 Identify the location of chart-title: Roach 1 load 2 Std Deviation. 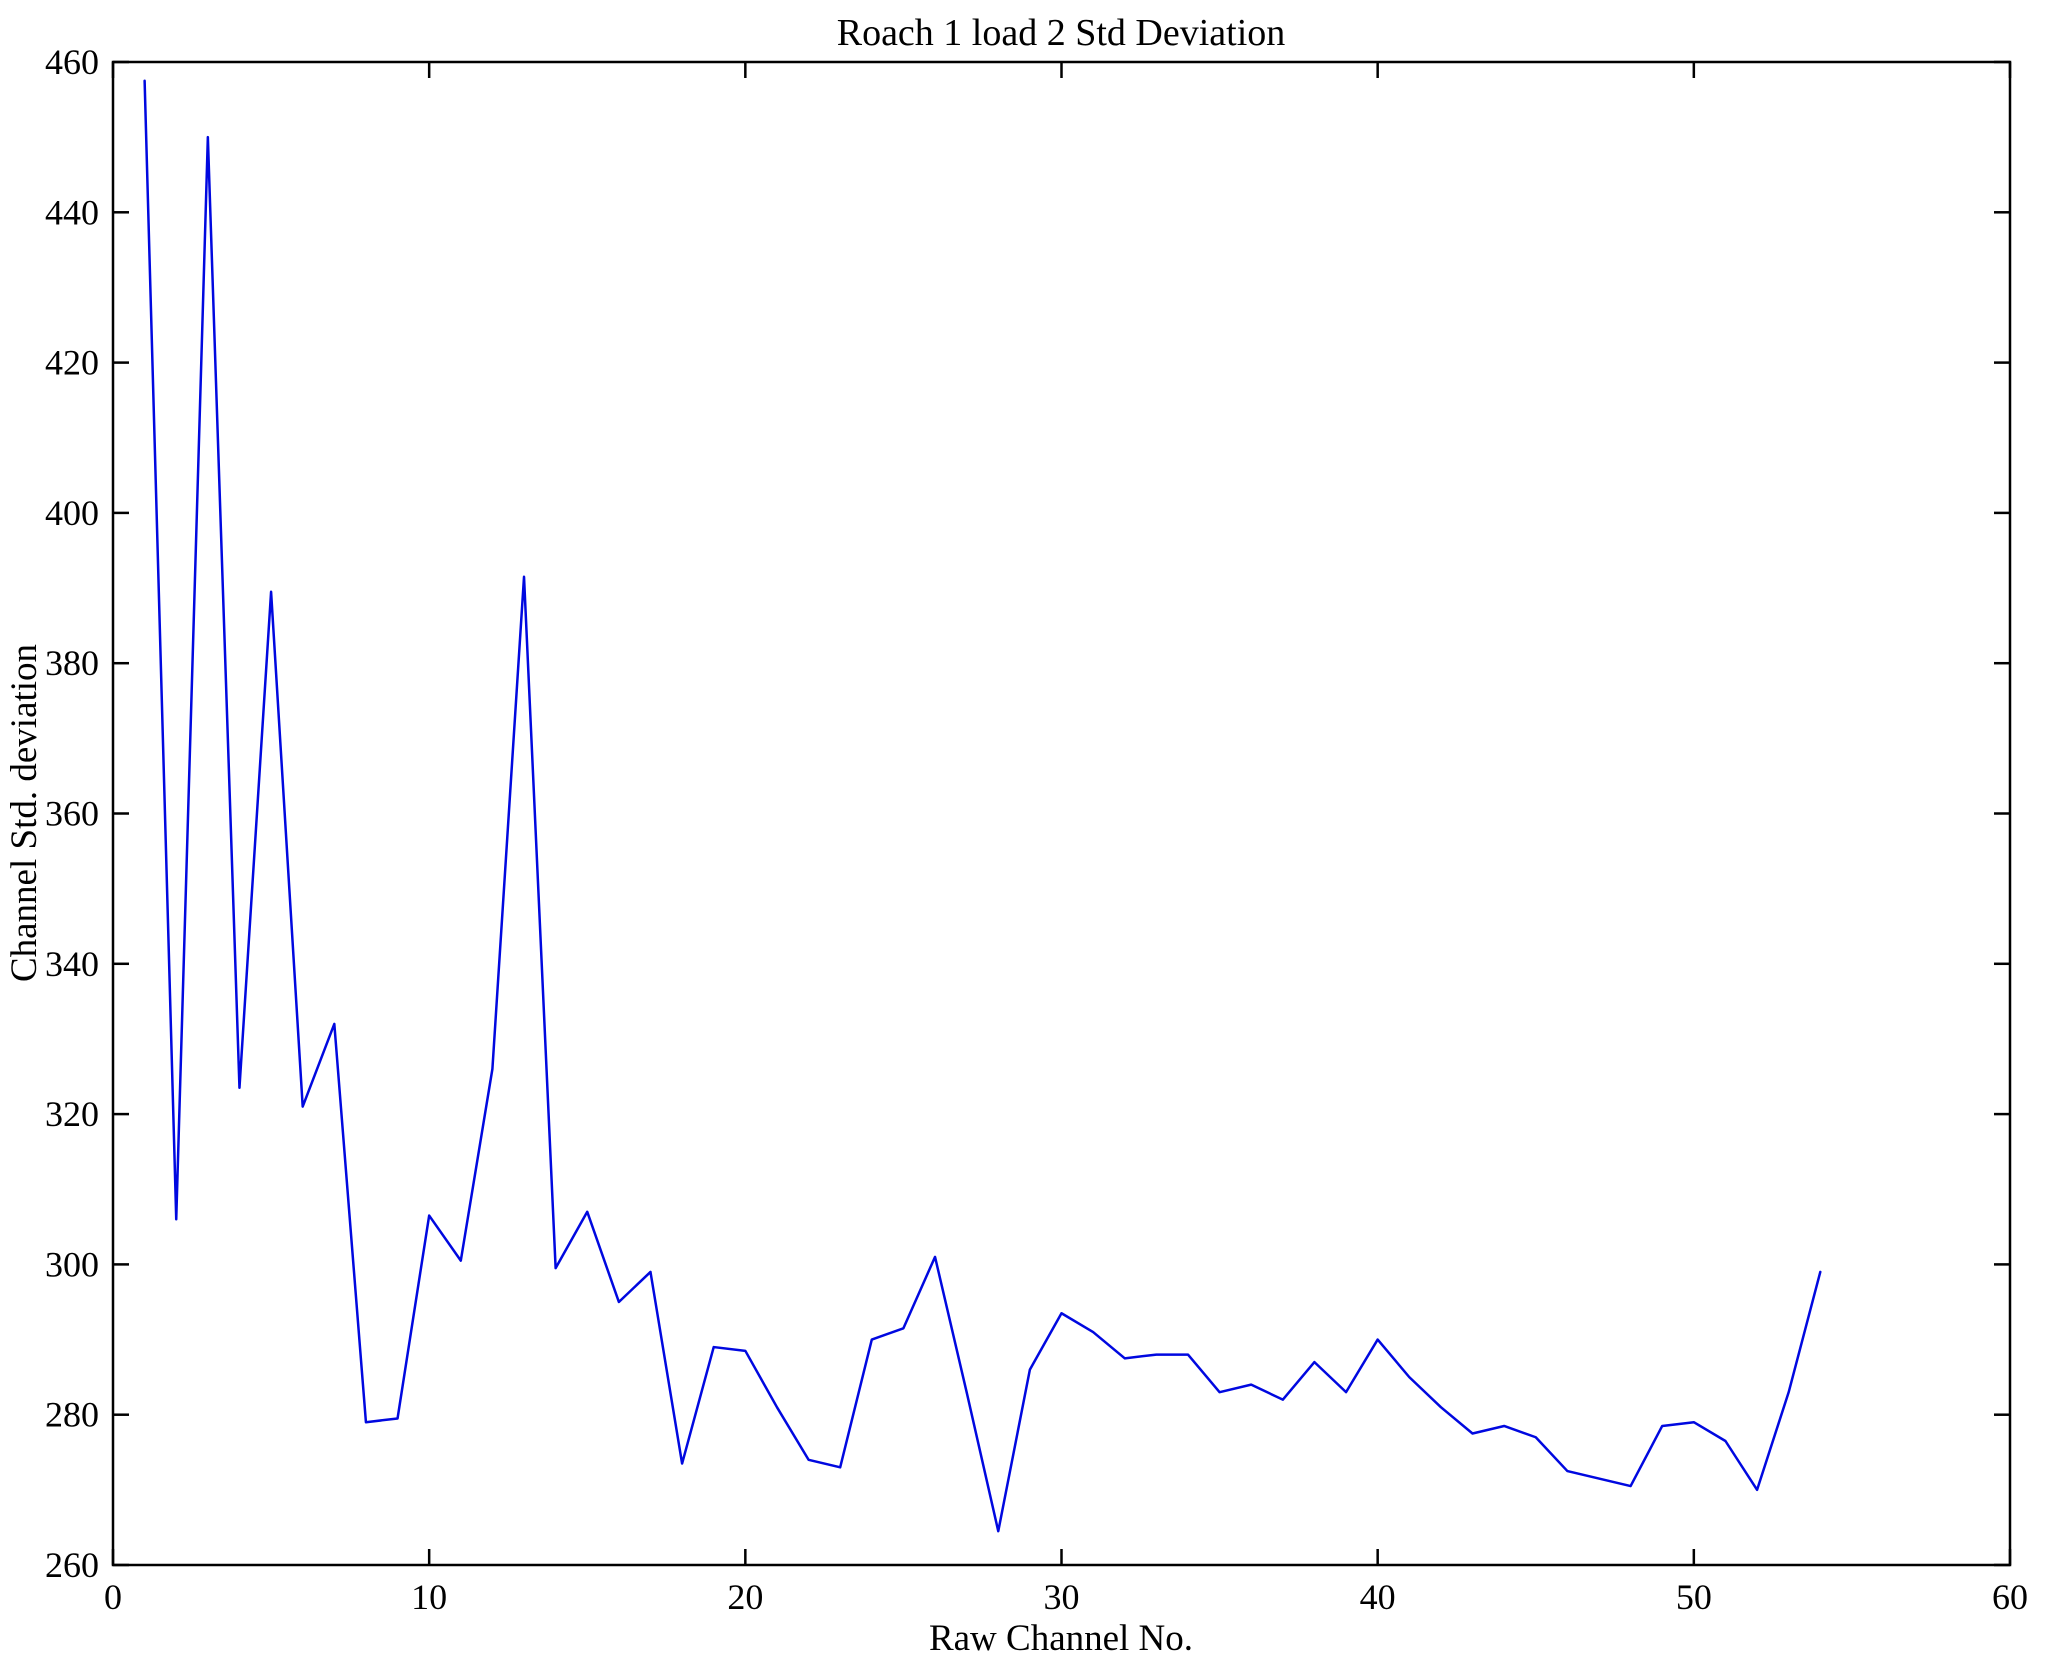
(1061, 33).